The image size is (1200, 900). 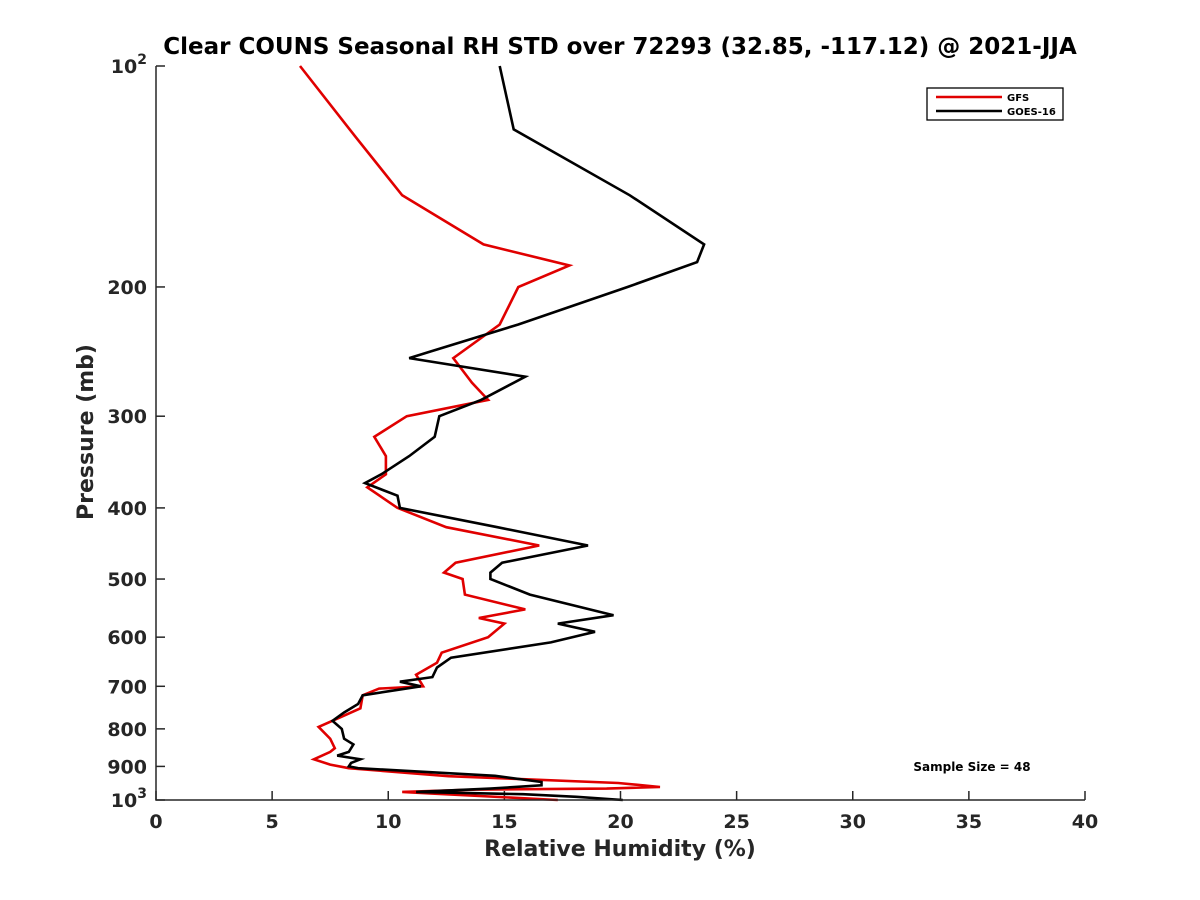 What do you see at coordinates (1031, 112) in the screenshot?
I see `legend-label-goes-16: GOES-16` at bounding box center [1031, 112].